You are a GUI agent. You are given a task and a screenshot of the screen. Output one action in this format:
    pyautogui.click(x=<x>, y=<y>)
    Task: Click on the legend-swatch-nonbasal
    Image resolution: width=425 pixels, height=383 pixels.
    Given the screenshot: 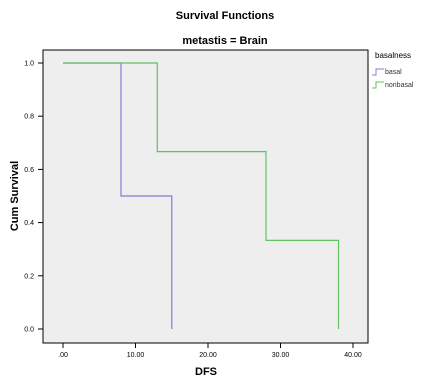 What is the action you would take?
    pyautogui.click(x=378, y=85)
    